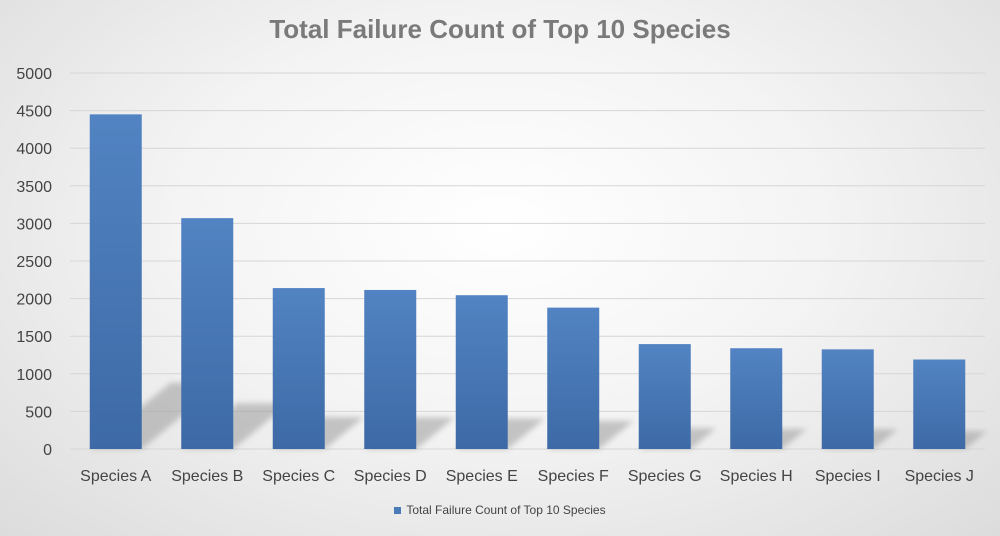 This screenshot has width=1000, height=536. Describe the element at coordinates (34, 74) in the screenshot. I see `y-tick-label: 5000` at that location.